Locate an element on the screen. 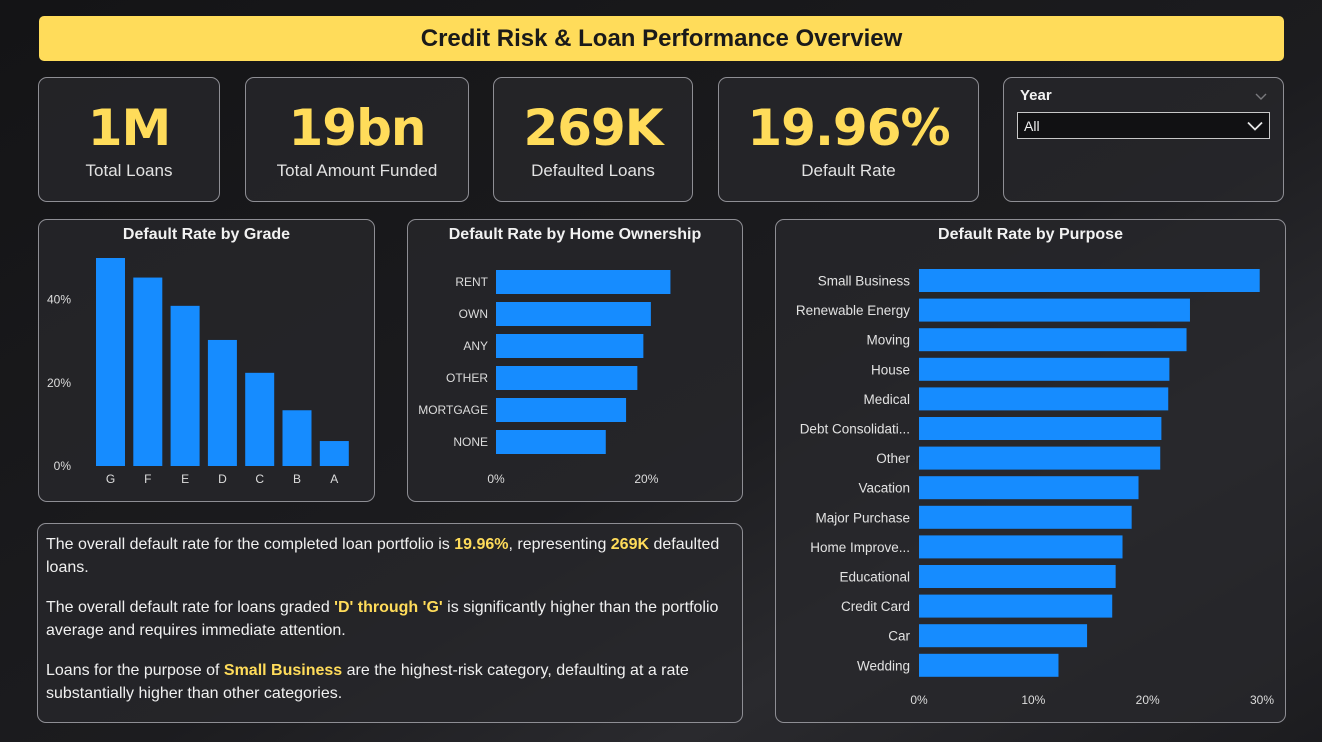 The height and width of the screenshot is (742, 1322). y-tick-label: House is located at coordinates (890, 369).